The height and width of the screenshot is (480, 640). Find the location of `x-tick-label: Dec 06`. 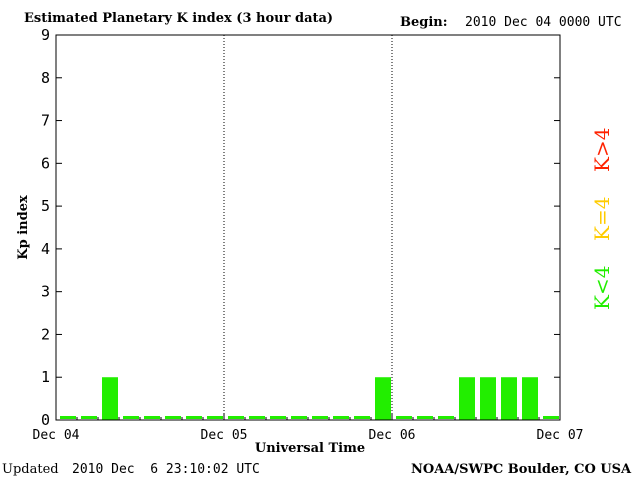

x-tick-label: Dec 06 is located at coordinates (392, 435).